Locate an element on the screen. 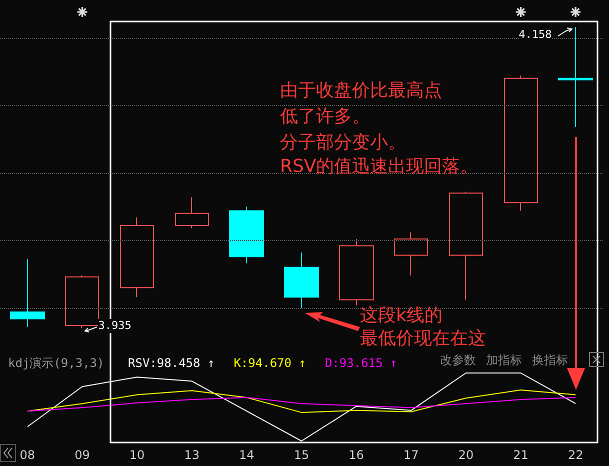 The height and width of the screenshot is (466, 609). series-label: RSV:98.458 ↑ is located at coordinates (171, 363).